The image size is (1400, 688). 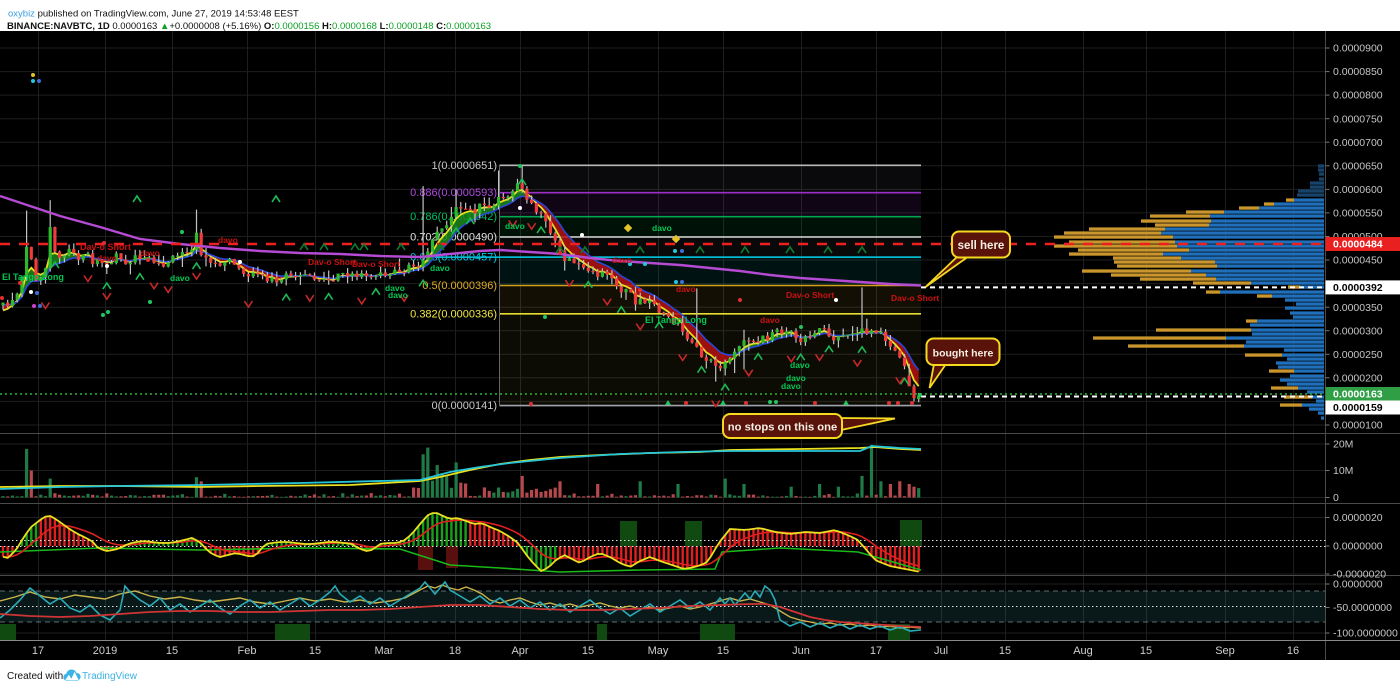 I want to click on svg-text: 0.0000159, so click(x=1358, y=408).